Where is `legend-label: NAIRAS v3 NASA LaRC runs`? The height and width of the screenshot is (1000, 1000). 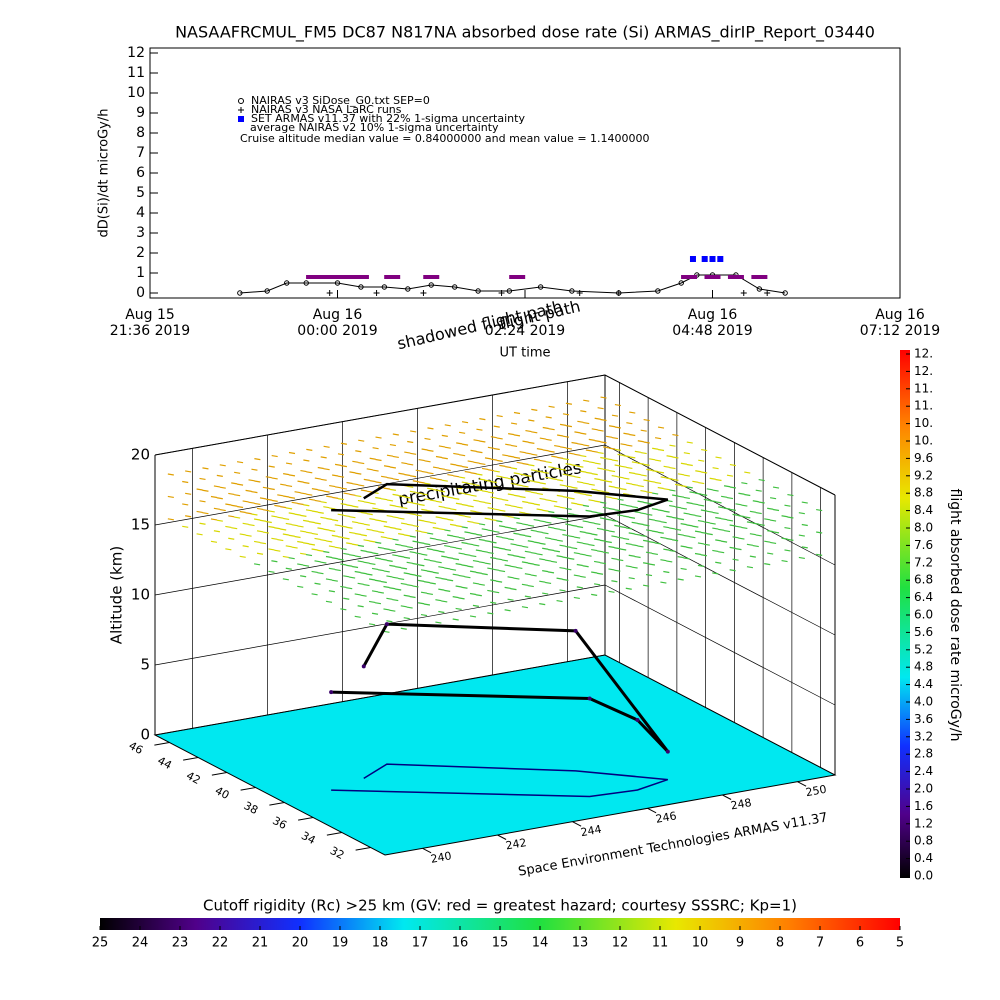 legend-label: NAIRAS v3 NASA LaRC runs is located at coordinates (326, 109).